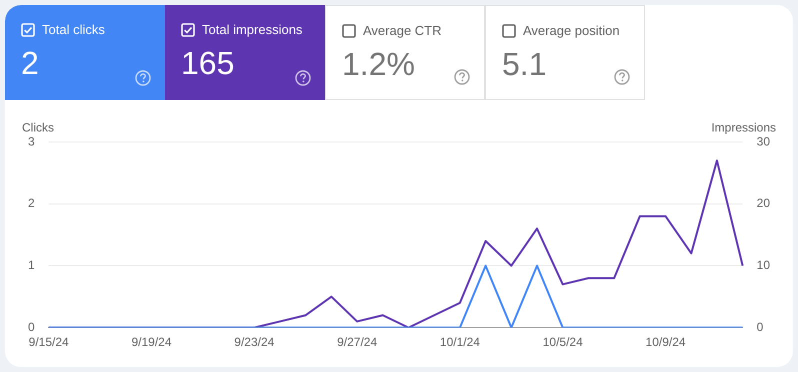  Describe the element at coordinates (666, 342) in the screenshot. I see `x-tick-label: 10/9/24` at that location.